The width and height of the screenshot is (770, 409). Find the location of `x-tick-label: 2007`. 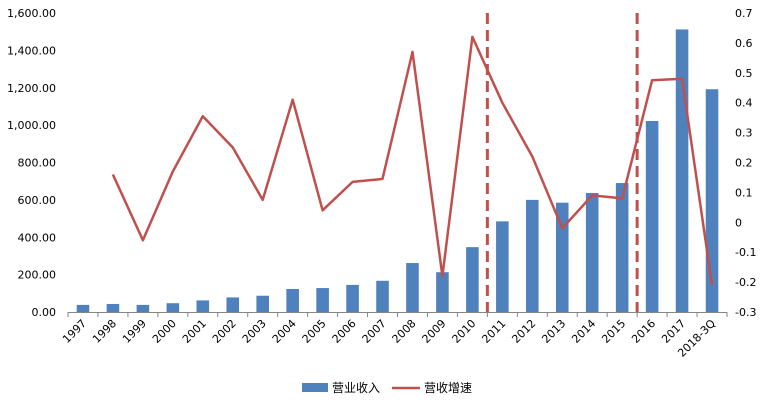

x-tick-label: 2007 is located at coordinates (374, 331).